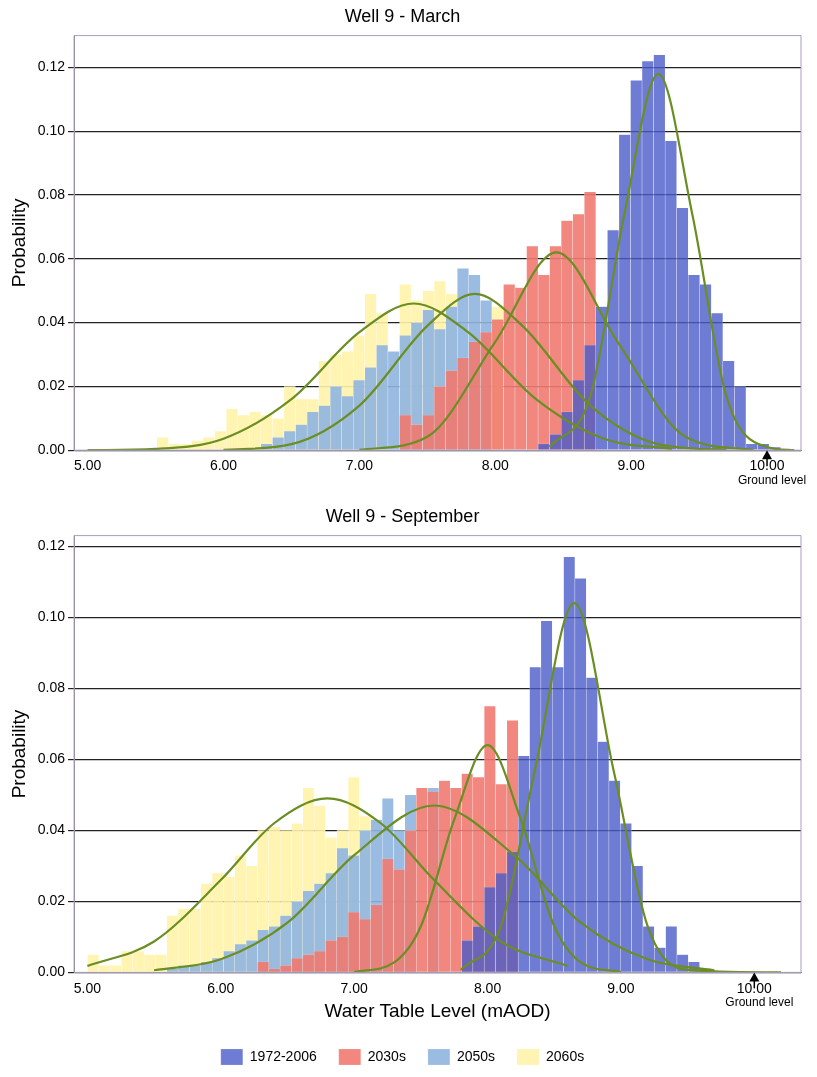 This screenshot has width=817, height=1077. What do you see at coordinates (476, 1055) in the screenshot?
I see `legend-label: 2050s` at bounding box center [476, 1055].